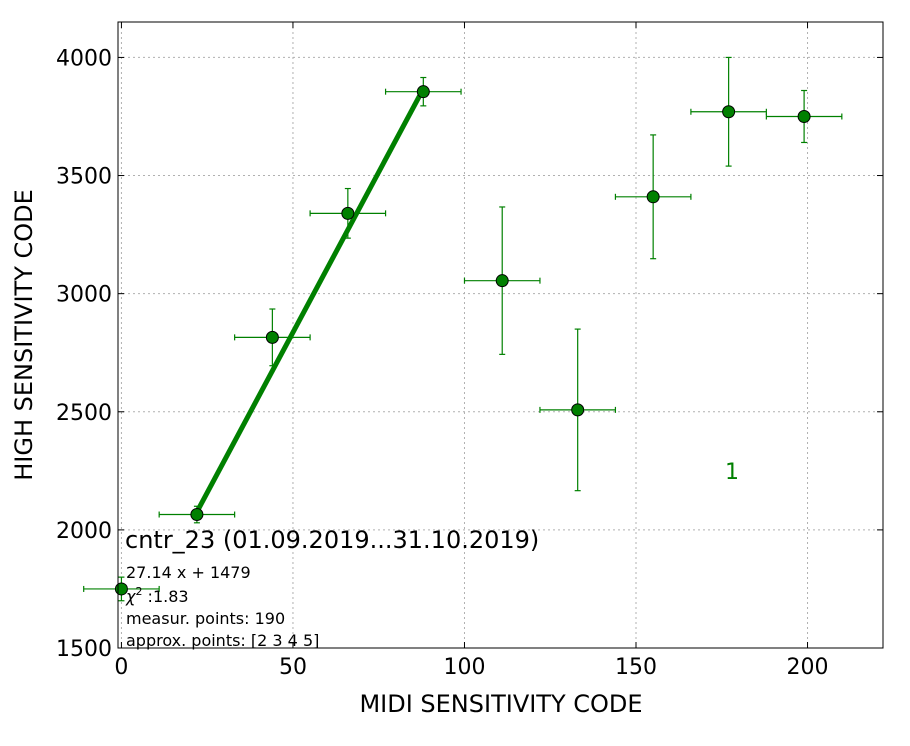 The height and width of the screenshot is (746, 910). Describe the element at coordinates (84, 58) in the screenshot. I see `y-tick-label: 4000` at that location.